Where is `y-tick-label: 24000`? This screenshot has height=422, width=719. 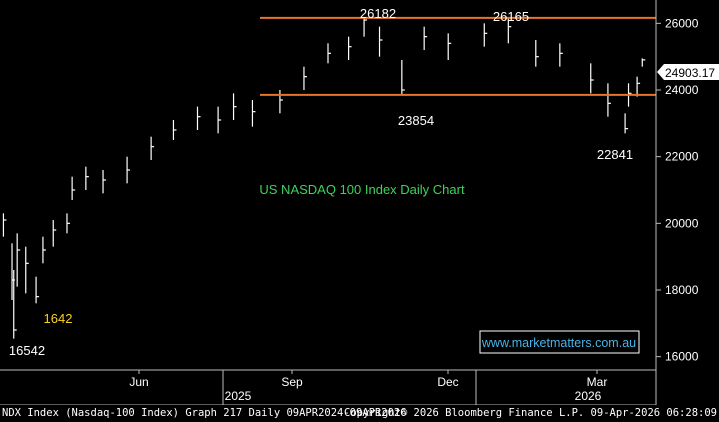
y-tick-label: 24000 is located at coordinates (682, 90).